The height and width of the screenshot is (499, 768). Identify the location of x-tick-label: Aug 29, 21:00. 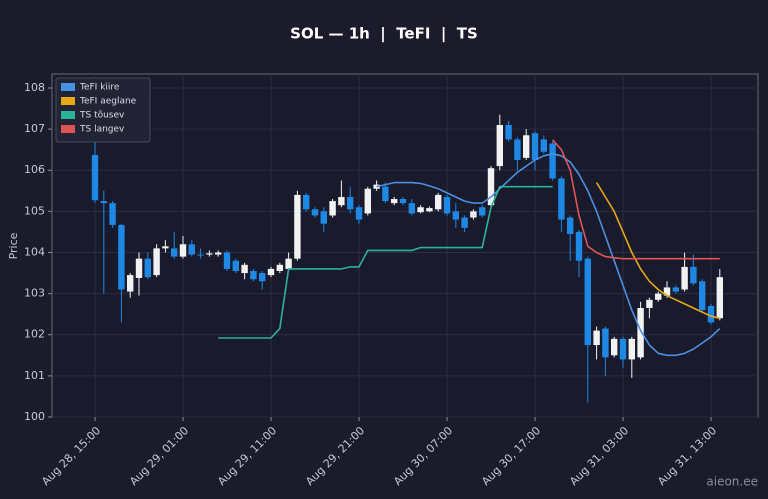
(335, 456).